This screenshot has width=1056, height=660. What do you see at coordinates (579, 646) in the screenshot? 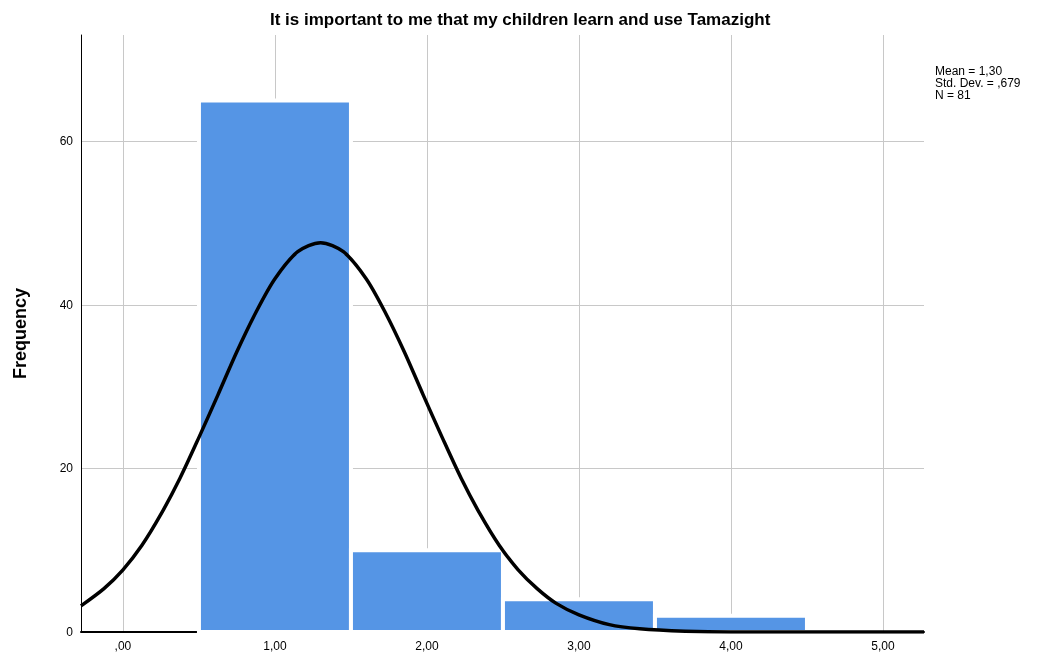
I see `x-tick-label: 3,00` at bounding box center [579, 646].